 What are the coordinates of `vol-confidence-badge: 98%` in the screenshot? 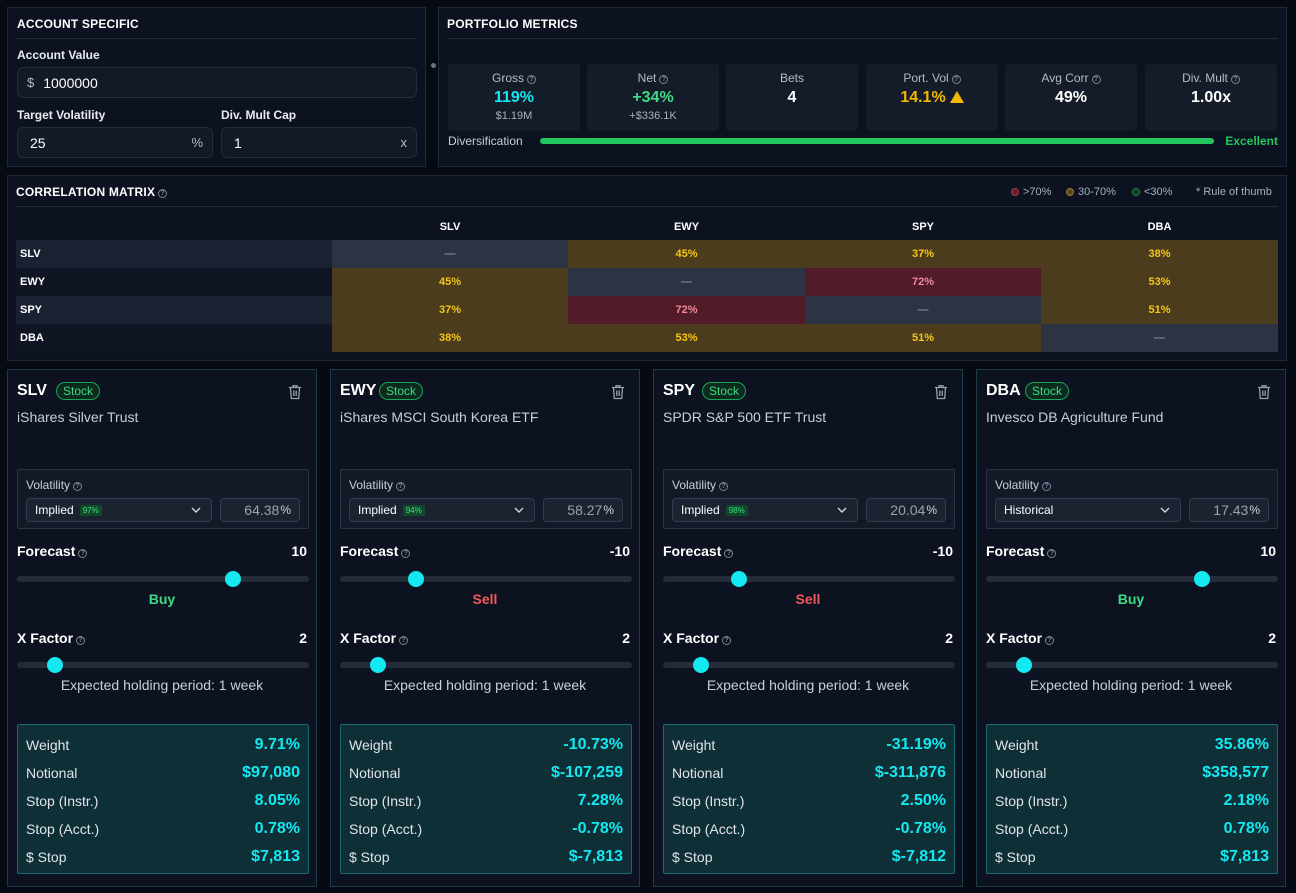 It's located at (736, 510).